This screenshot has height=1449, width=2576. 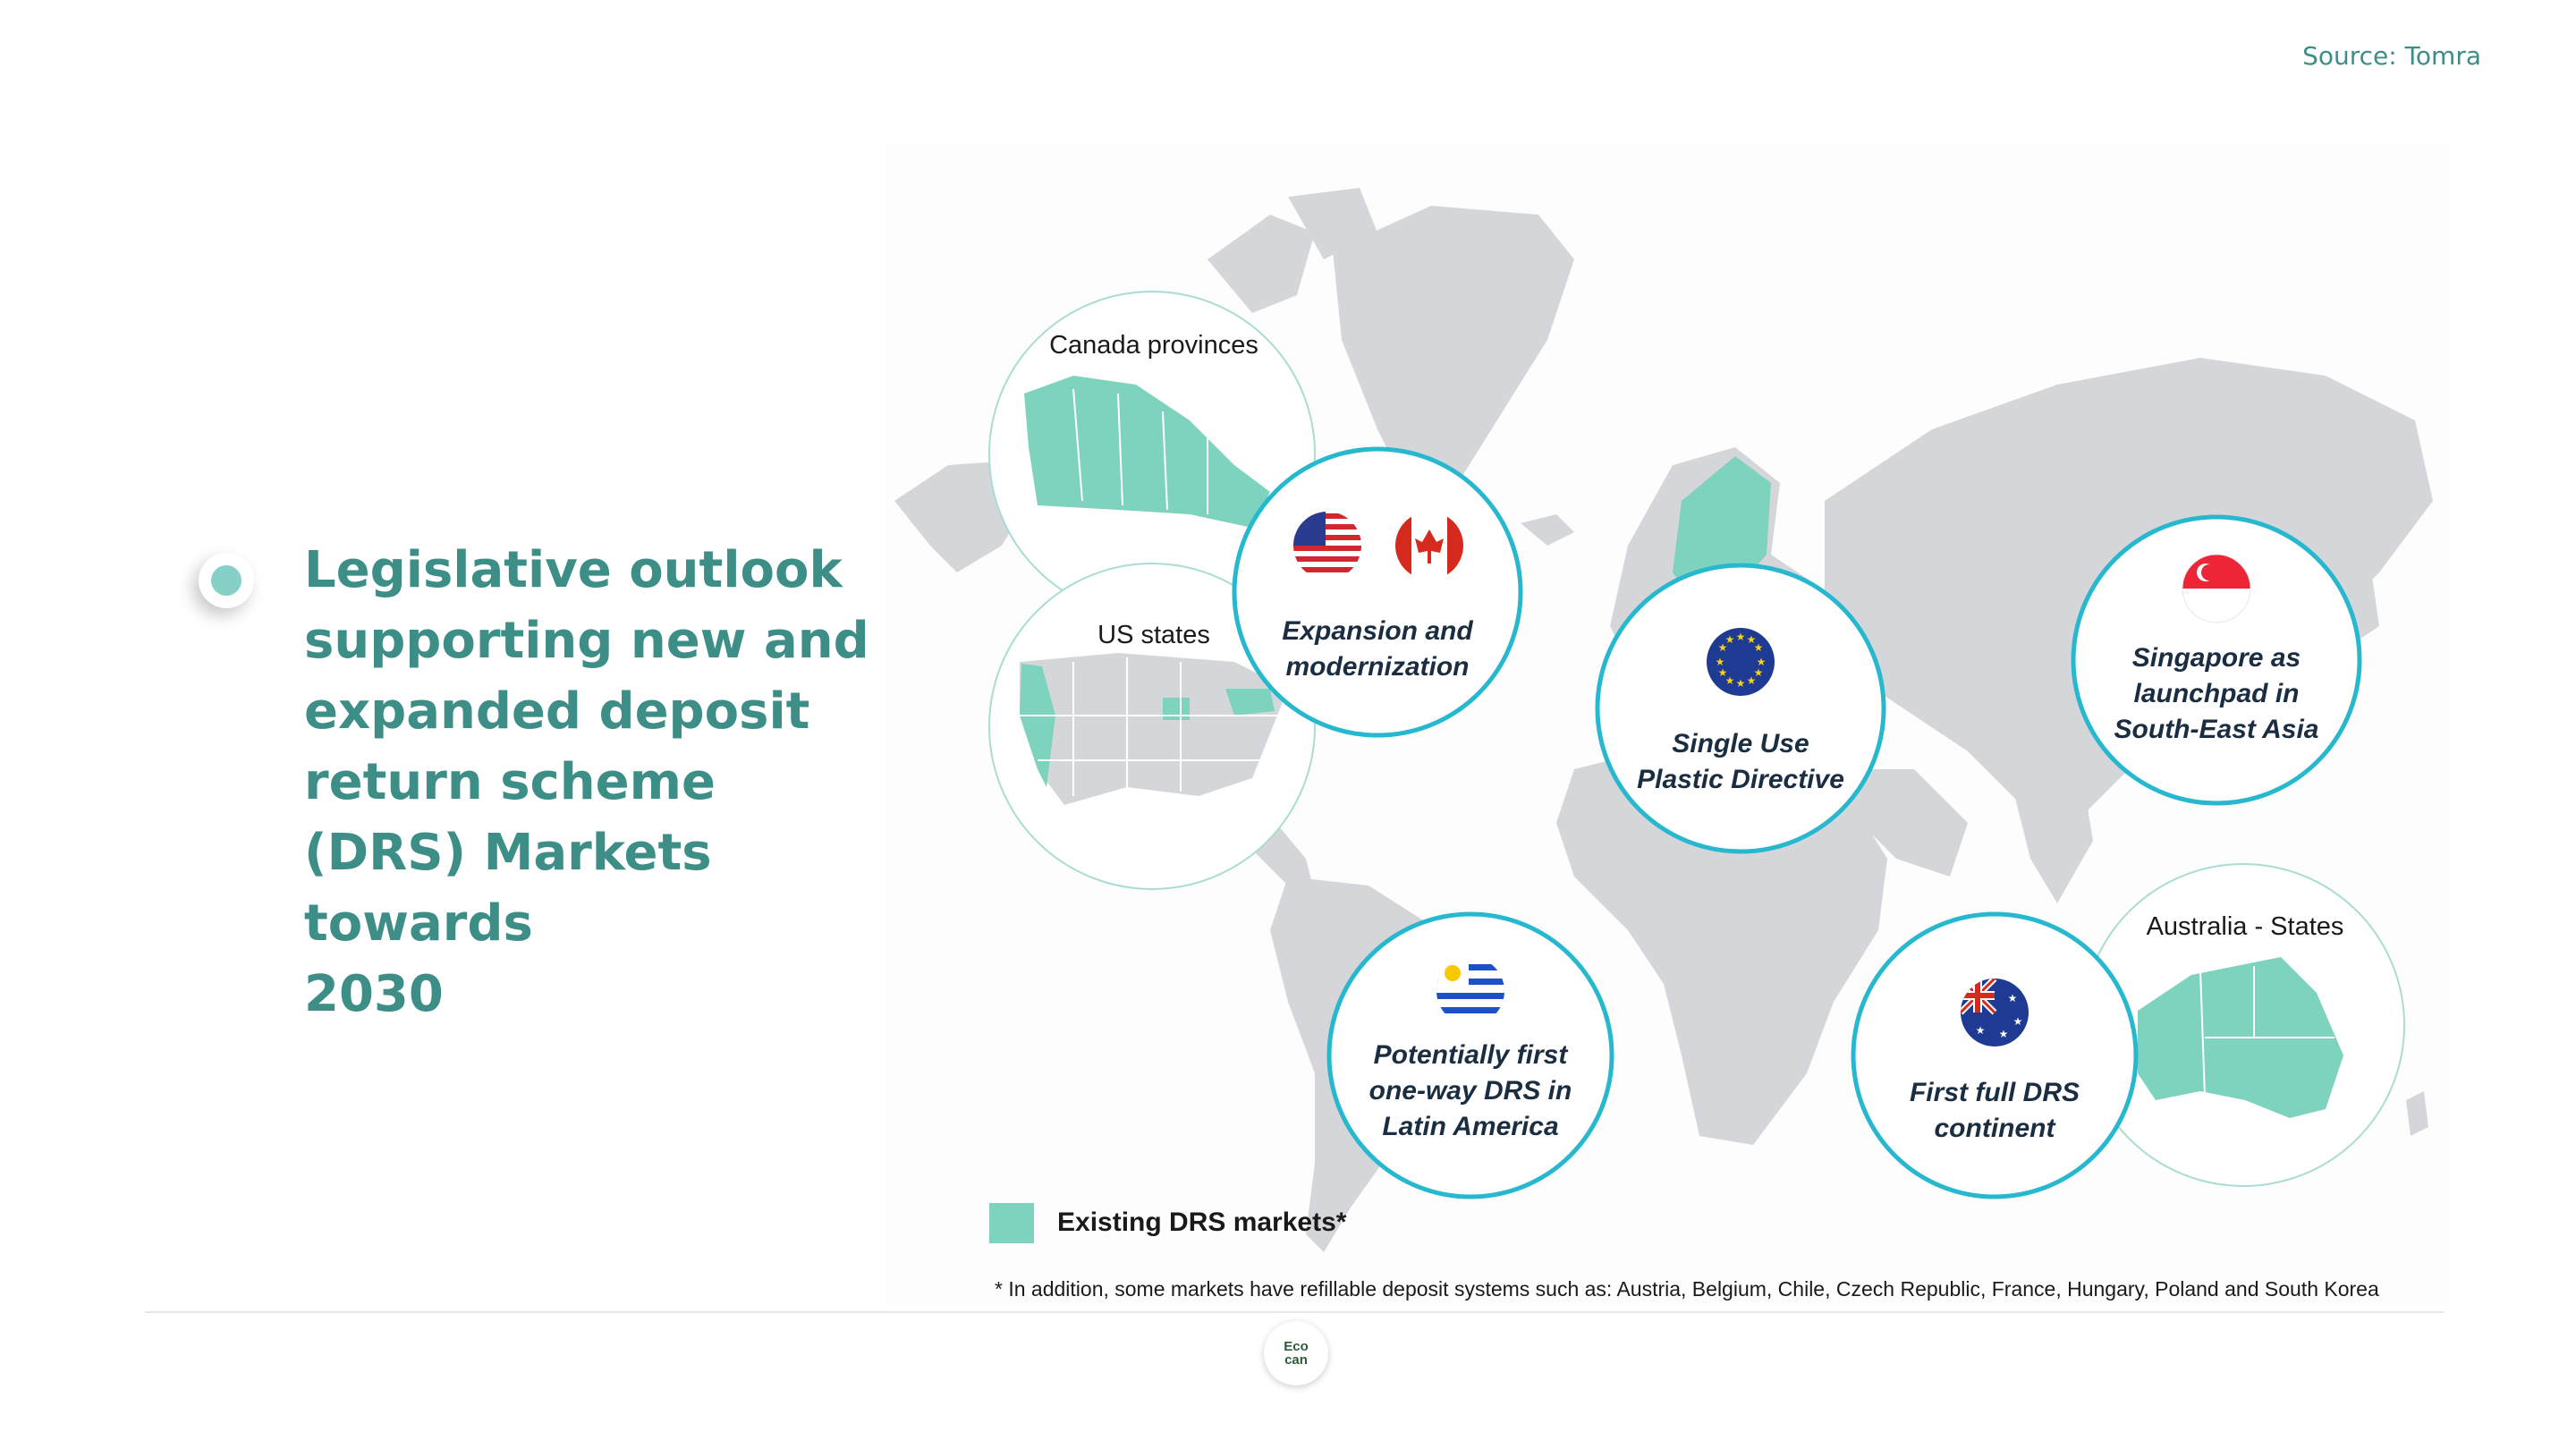 I want to click on callout-north-america: Expansion and modernization, so click(x=1377, y=649).